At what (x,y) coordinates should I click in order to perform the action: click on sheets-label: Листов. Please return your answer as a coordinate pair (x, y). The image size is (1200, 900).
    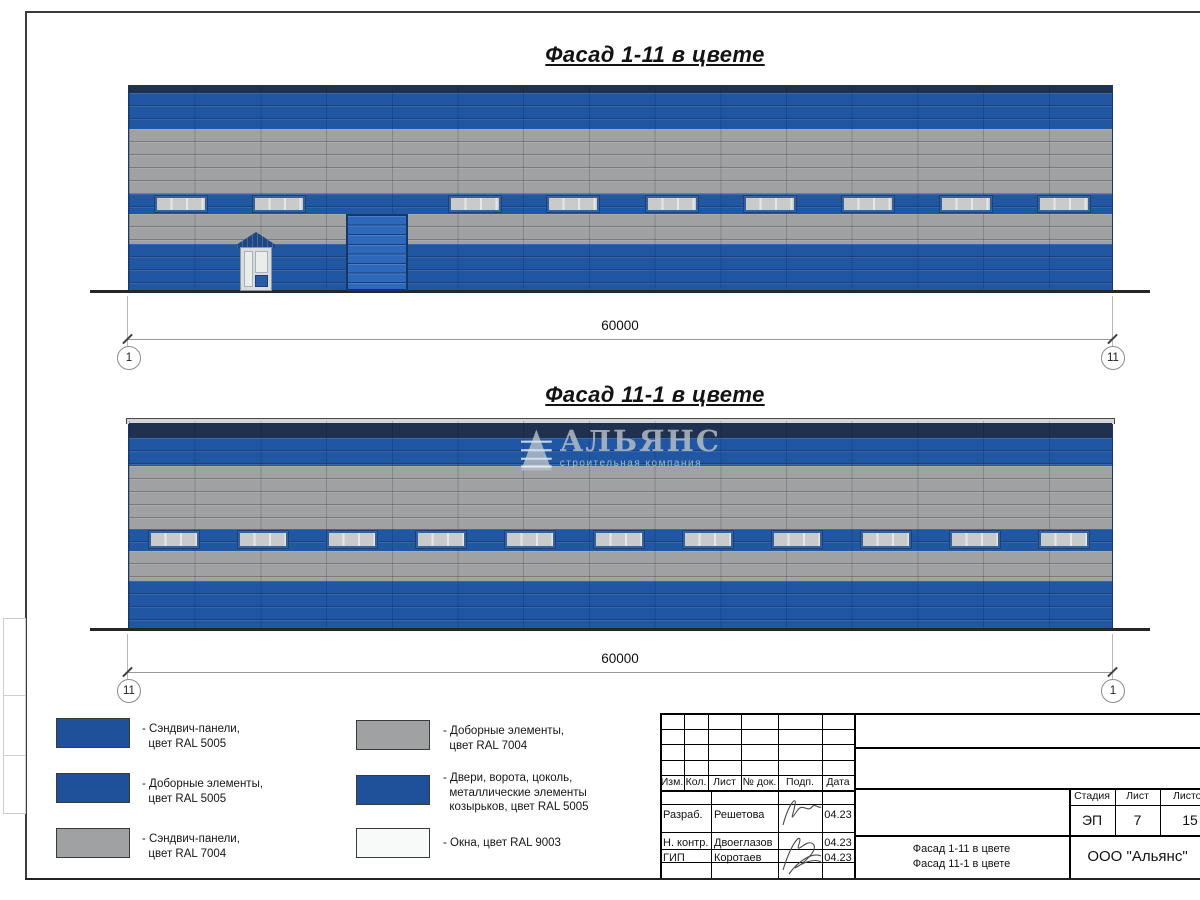
    Looking at the image, I should click on (1186, 796).